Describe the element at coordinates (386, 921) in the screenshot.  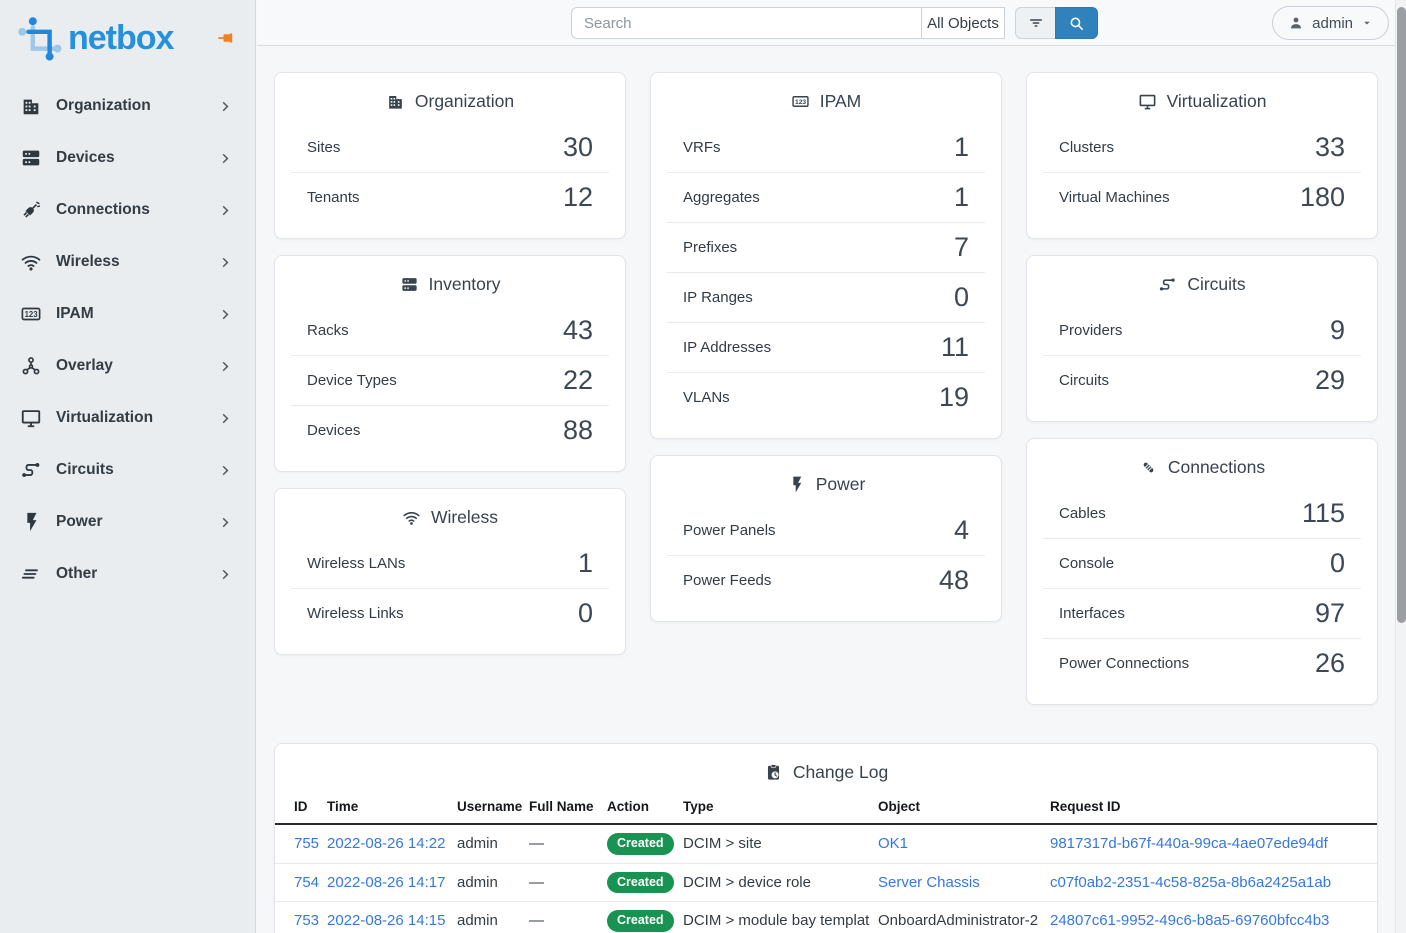
I see `change-time-link: 2022-08-26 14:15` at that location.